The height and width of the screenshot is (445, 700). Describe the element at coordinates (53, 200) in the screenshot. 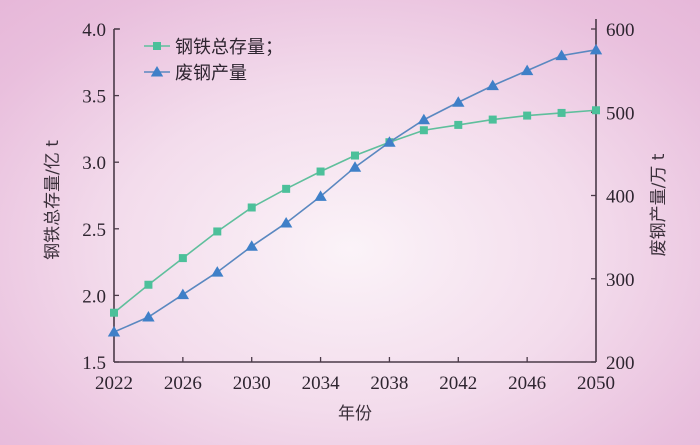

I see `left-y-axis-title: 钢铁总存量/亿 t` at that location.